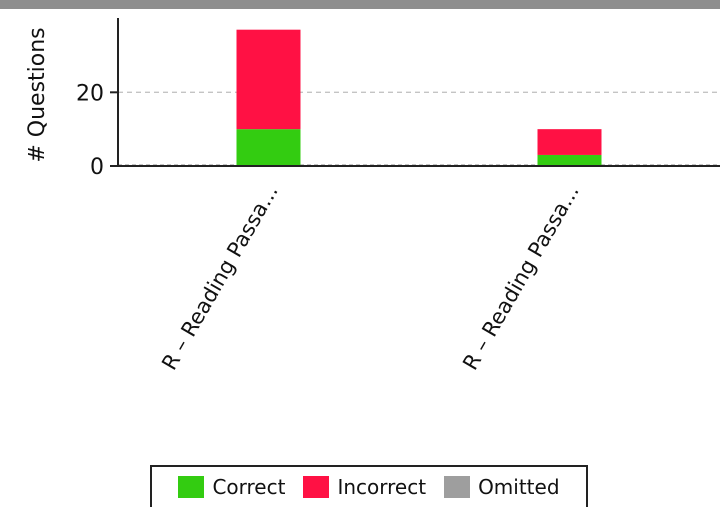 The height and width of the screenshot is (507, 720). What do you see at coordinates (419, 128) in the screenshot?
I see `grid-lines` at bounding box center [419, 128].